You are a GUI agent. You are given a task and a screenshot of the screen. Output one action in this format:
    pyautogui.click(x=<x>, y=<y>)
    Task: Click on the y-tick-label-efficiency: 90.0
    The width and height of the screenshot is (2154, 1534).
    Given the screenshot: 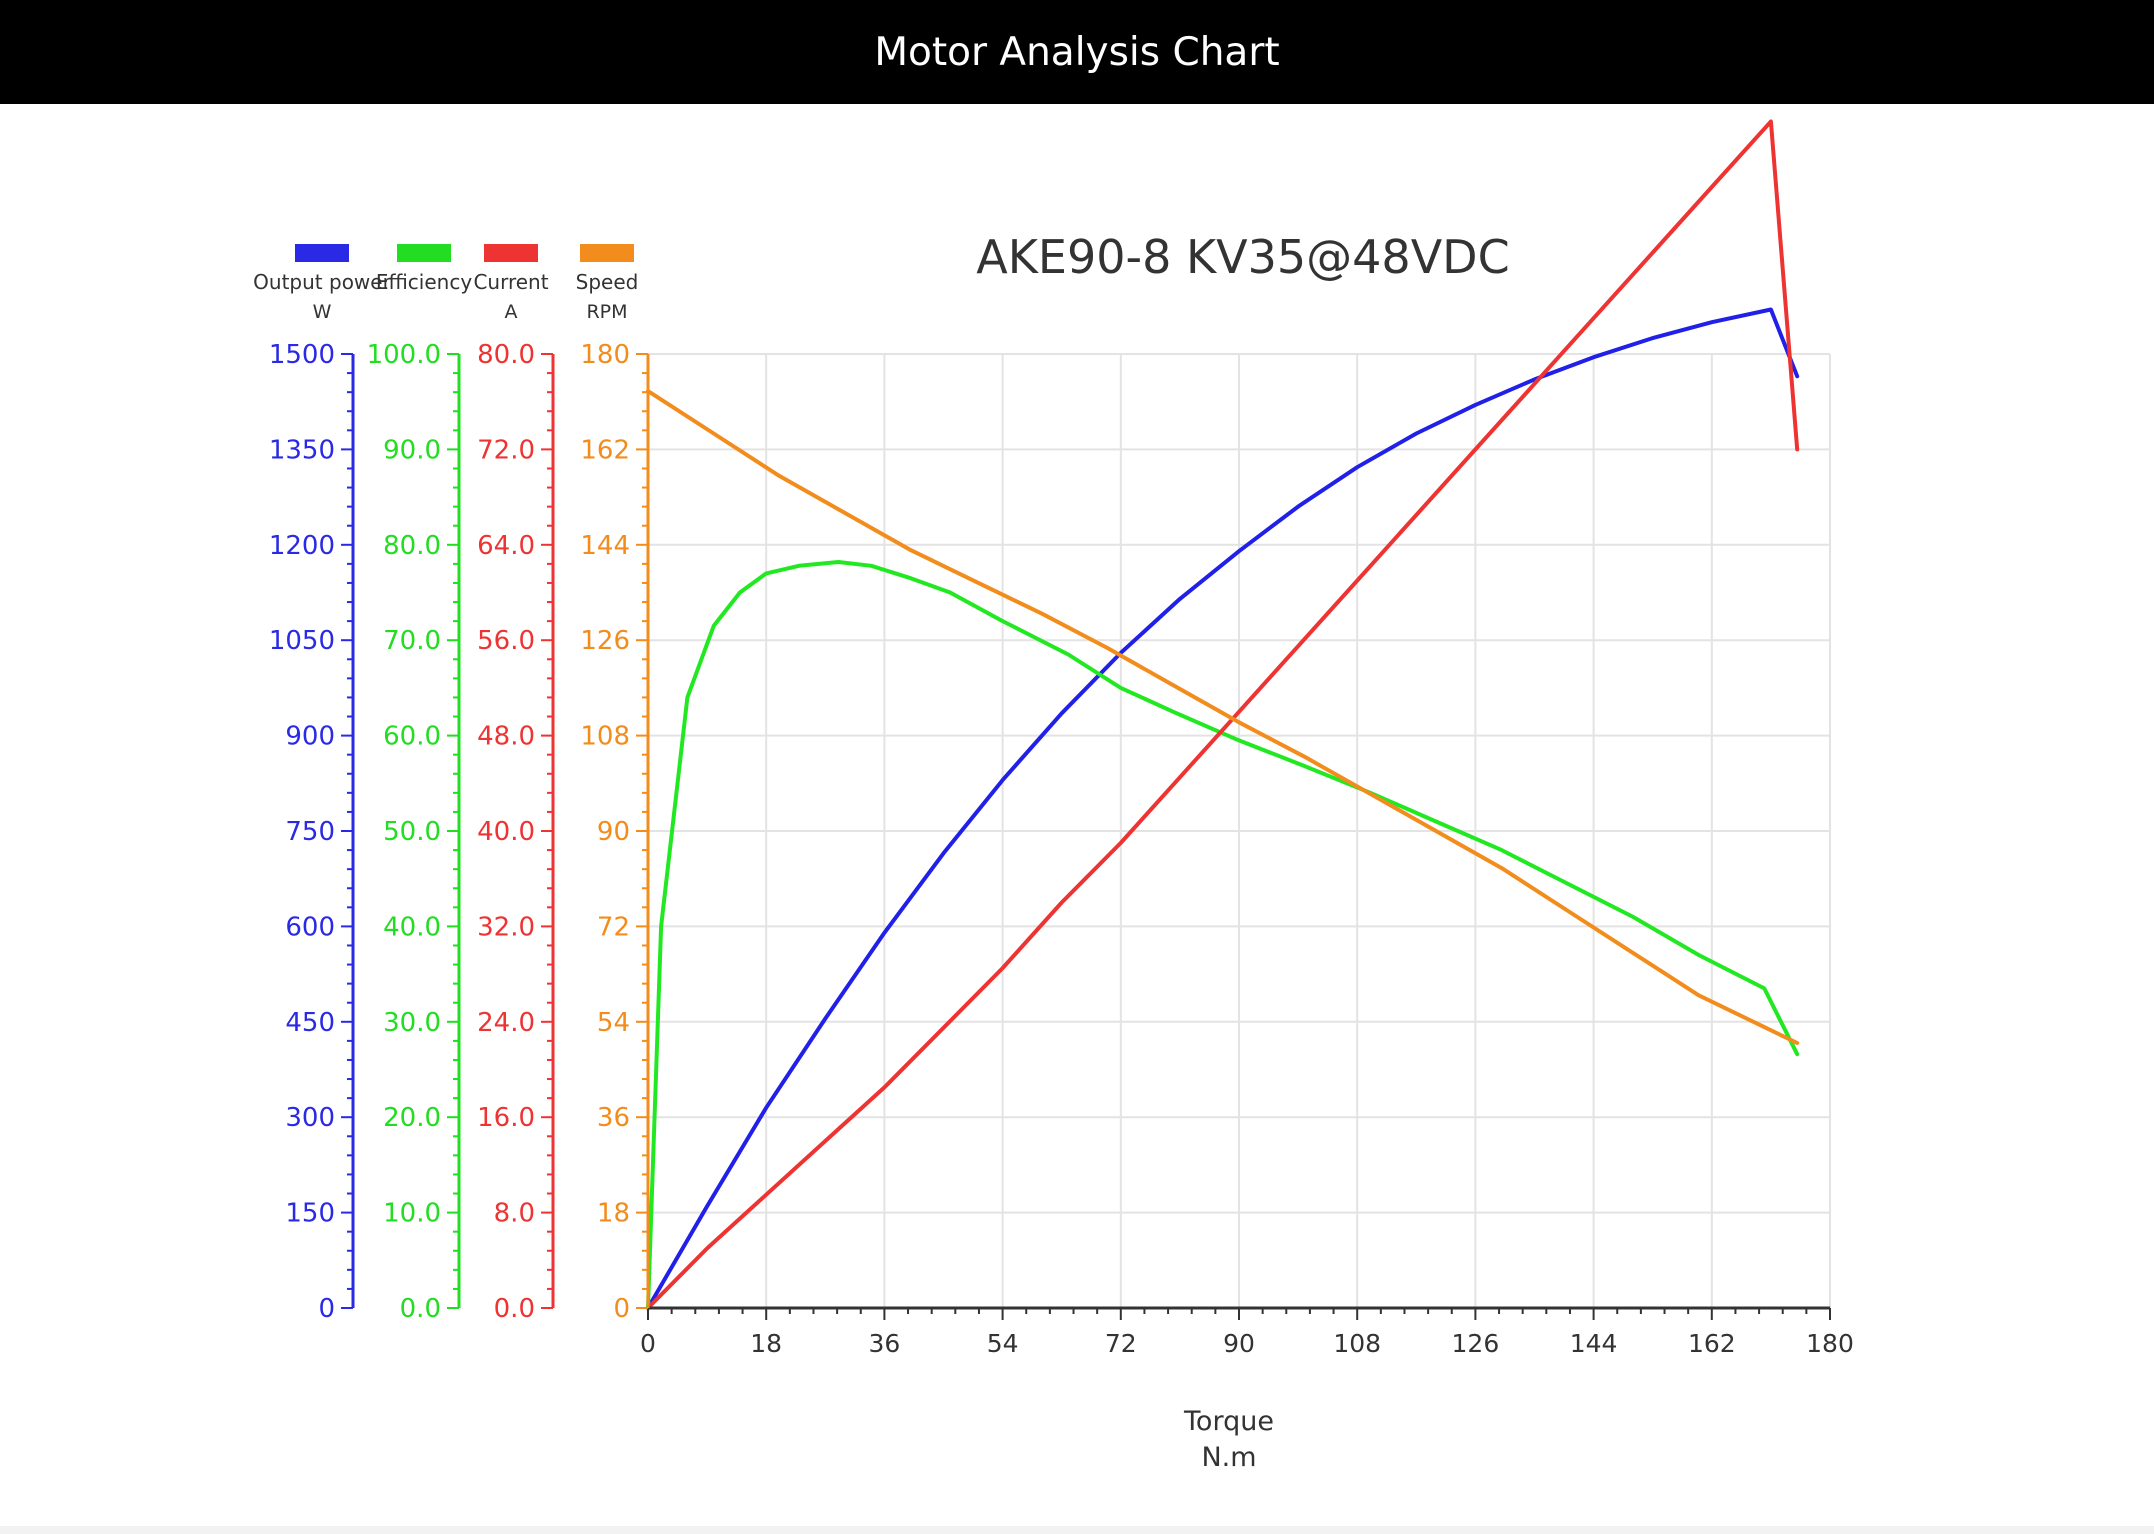 What is the action you would take?
    pyautogui.click(x=412, y=450)
    